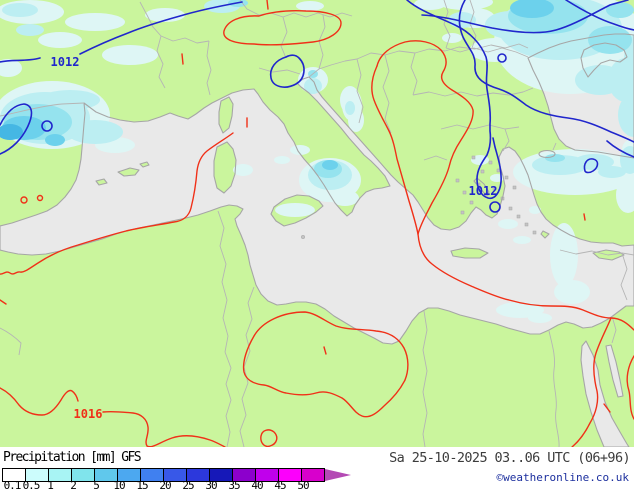 Image resolution: width=634 pixels, height=490 pixels. What do you see at coordinates (234, 484) in the screenshot?
I see `scale-label: 35` at bounding box center [234, 484].